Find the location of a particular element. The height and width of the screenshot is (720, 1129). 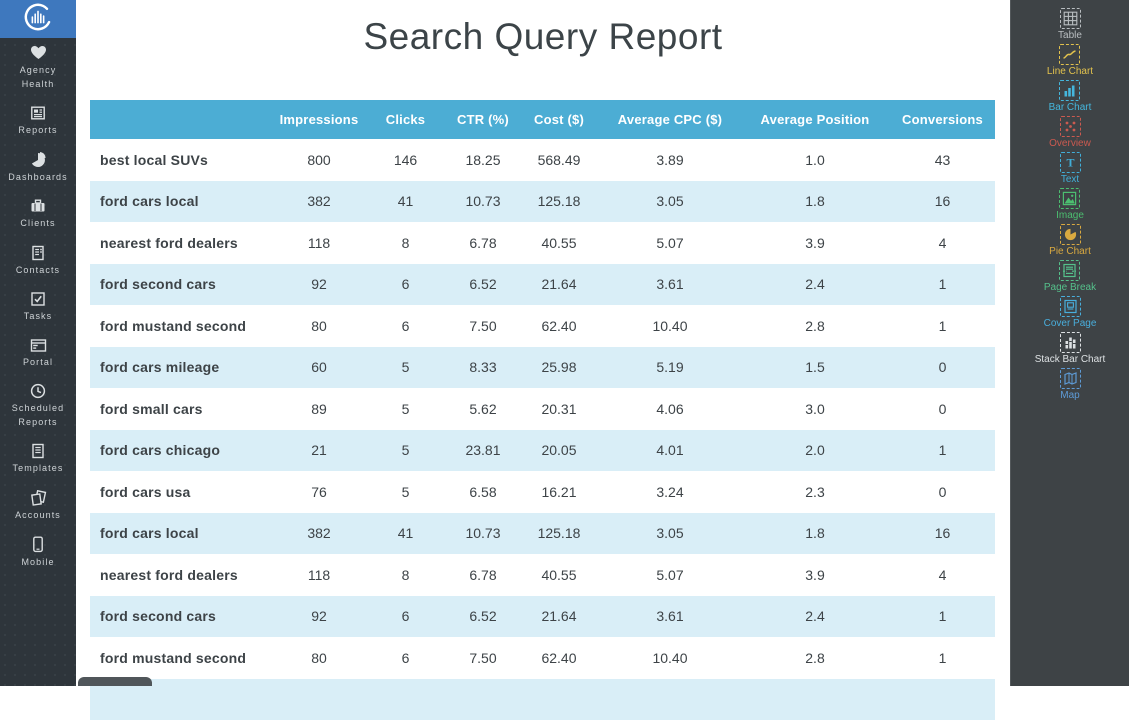

column-header-conversions: Conversions is located at coordinates (942, 119).